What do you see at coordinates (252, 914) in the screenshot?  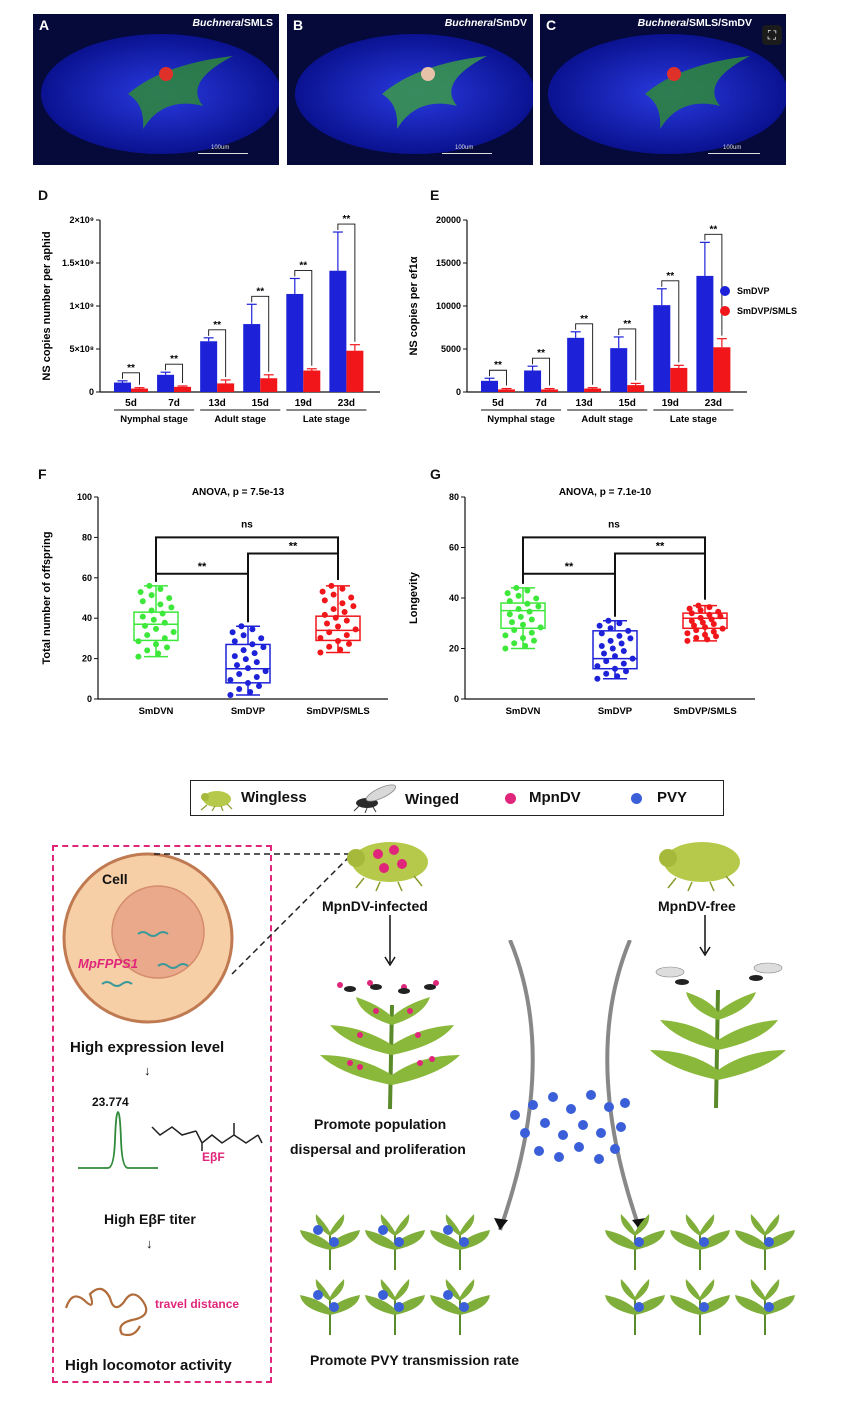 I see `connector-line` at bounding box center [252, 914].